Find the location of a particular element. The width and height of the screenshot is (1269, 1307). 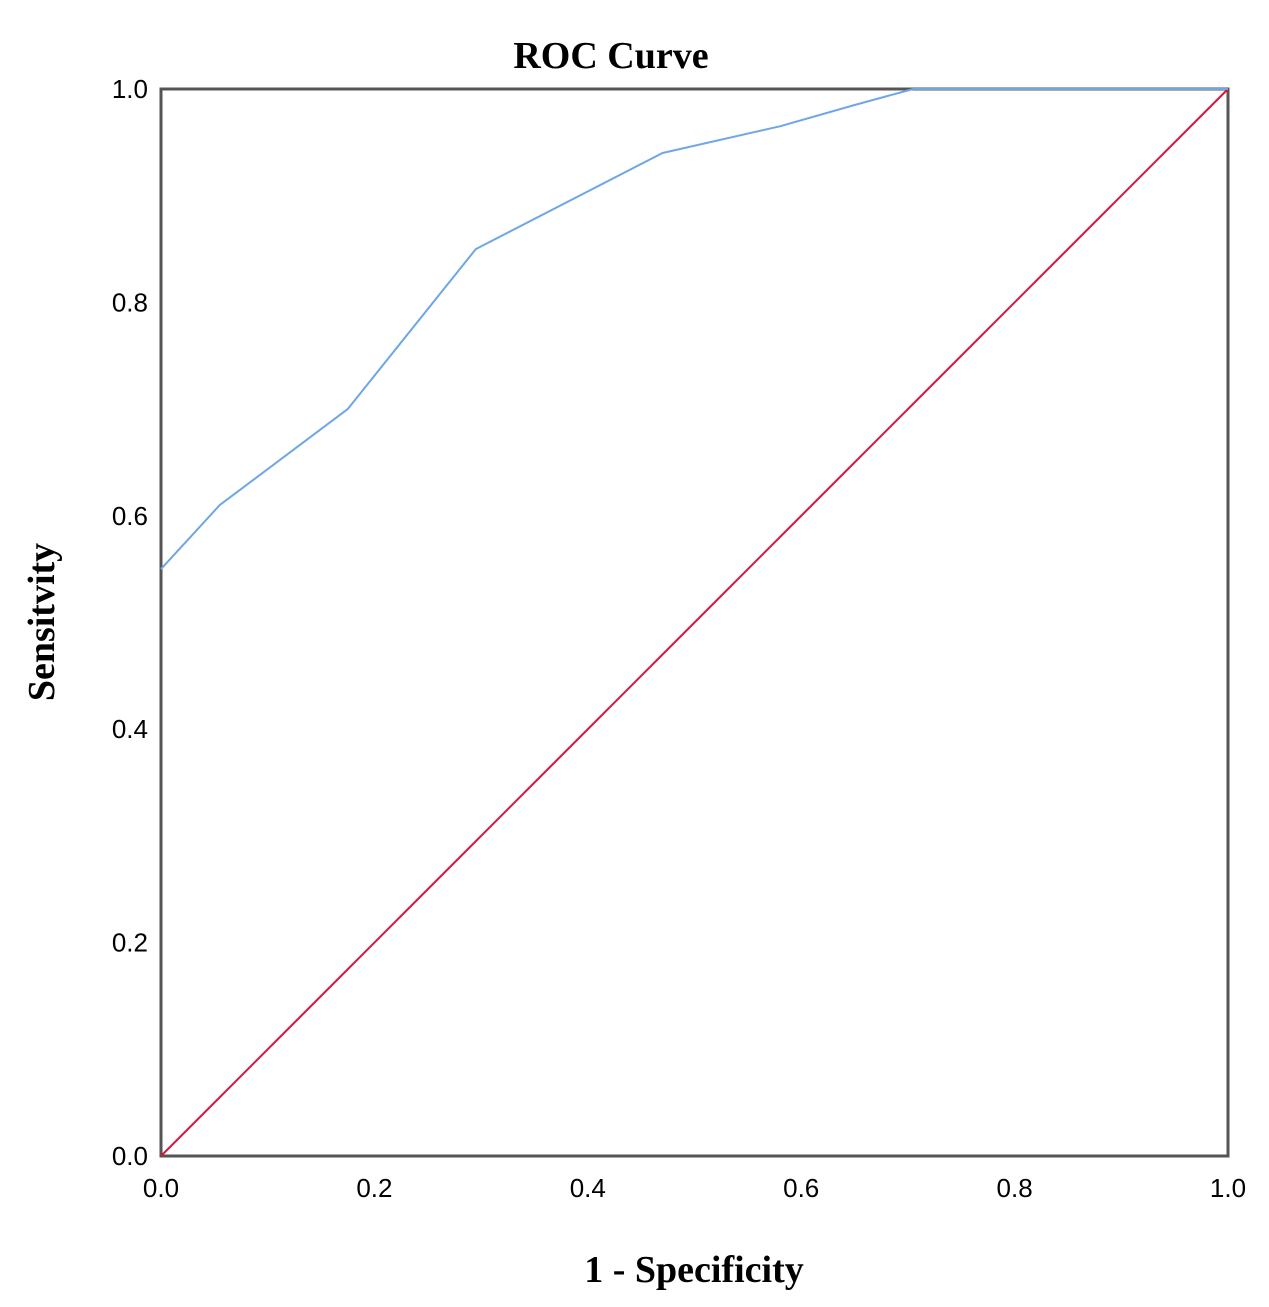

y-tick-label: 1.0 is located at coordinates (130, 89).